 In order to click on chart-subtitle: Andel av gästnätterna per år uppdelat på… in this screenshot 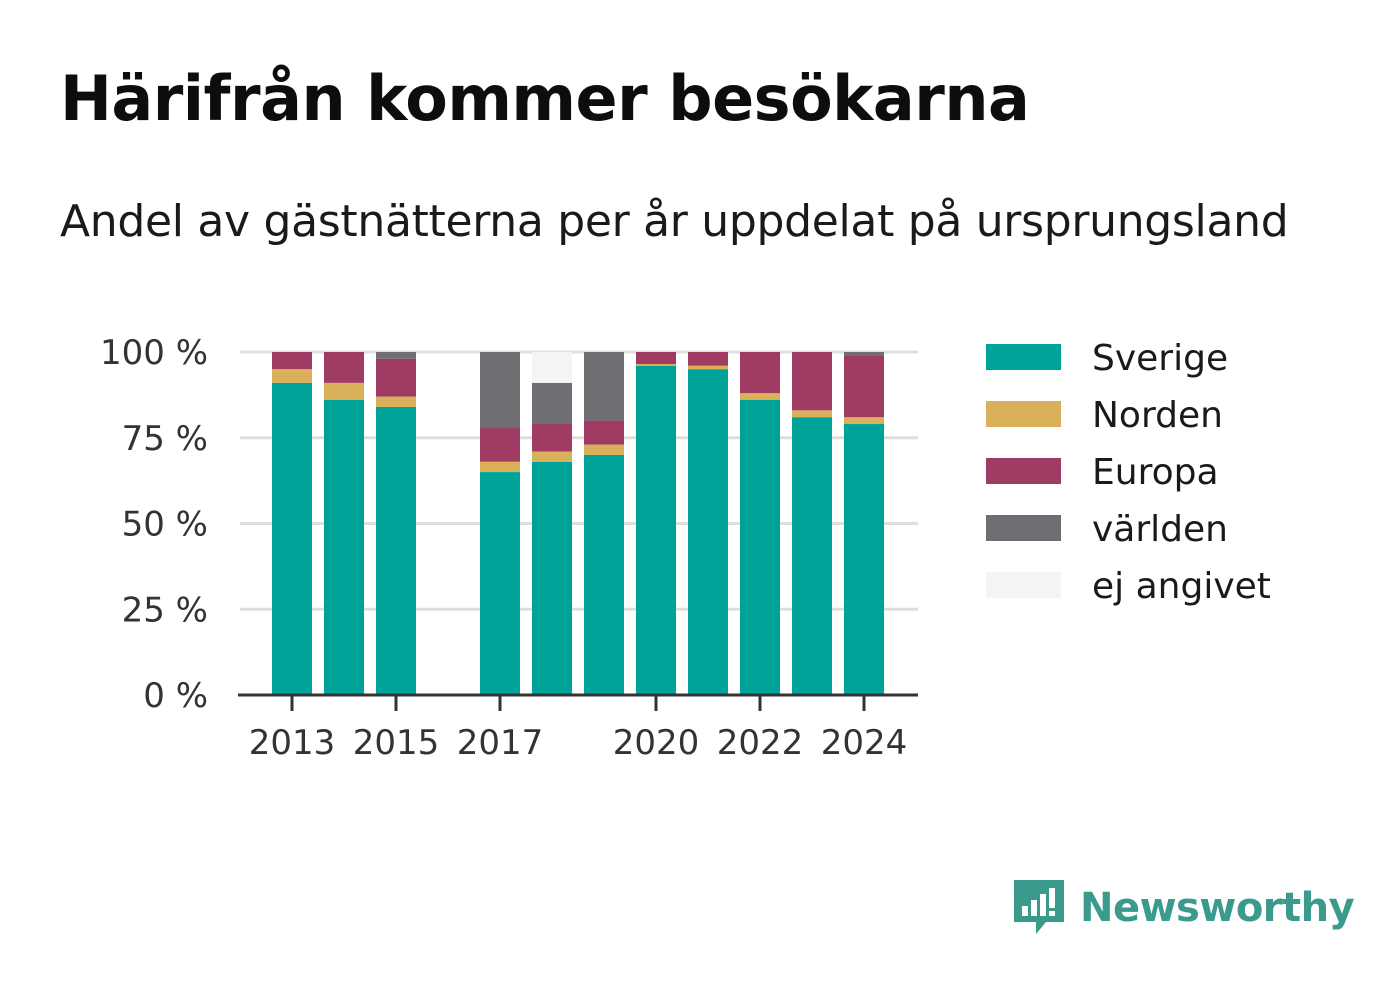, I will do `click(674, 221)`.